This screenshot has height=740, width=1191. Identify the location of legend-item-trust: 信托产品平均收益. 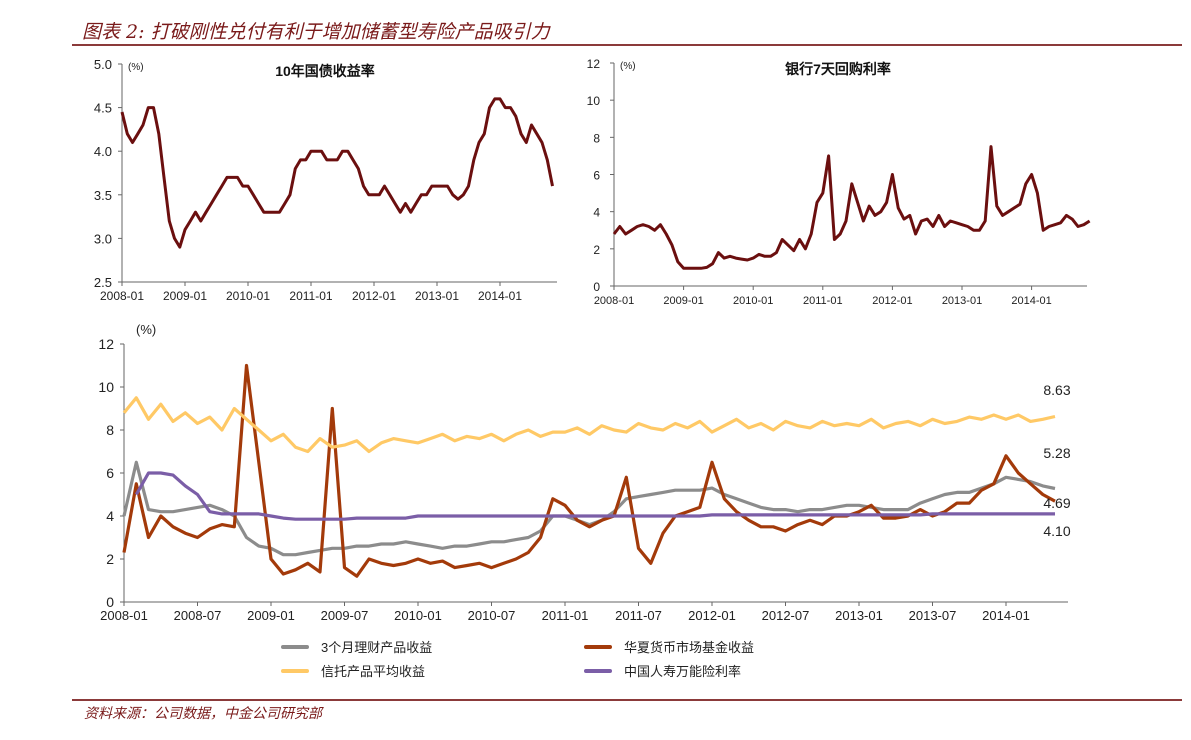
(353, 670).